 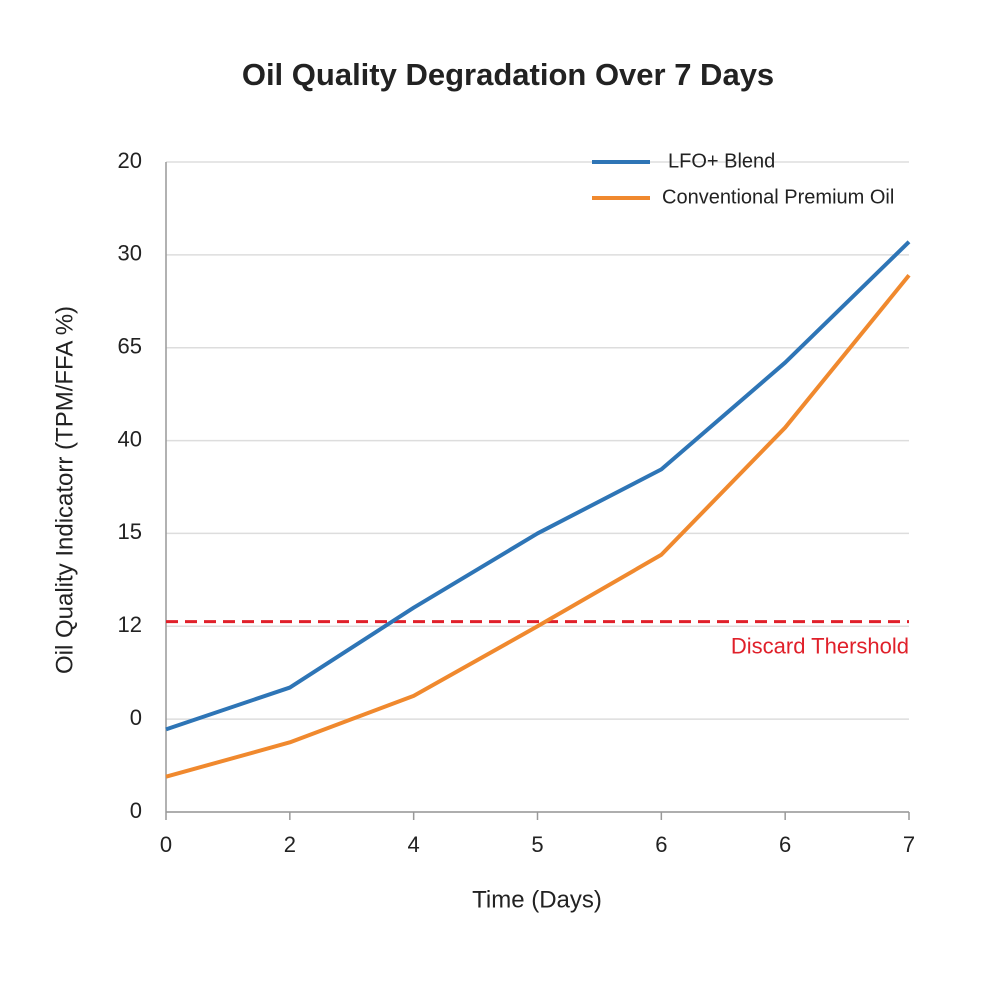 What do you see at coordinates (721, 161) in the screenshot?
I see `legend-label: LFO+ Blend` at bounding box center [721, 161].